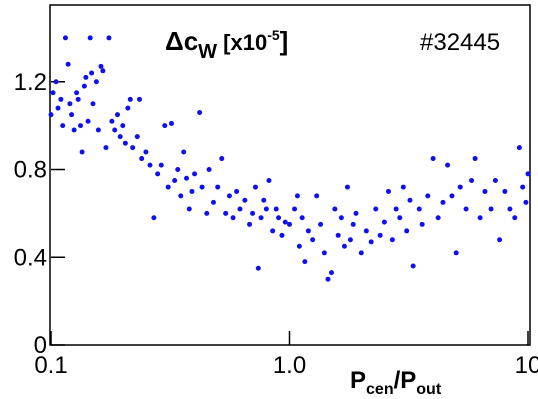 Image resolution: width=538 pixels, height=399 pixels. I want to click on x-axis-label: Pcen/Pout, so click(396, 382).